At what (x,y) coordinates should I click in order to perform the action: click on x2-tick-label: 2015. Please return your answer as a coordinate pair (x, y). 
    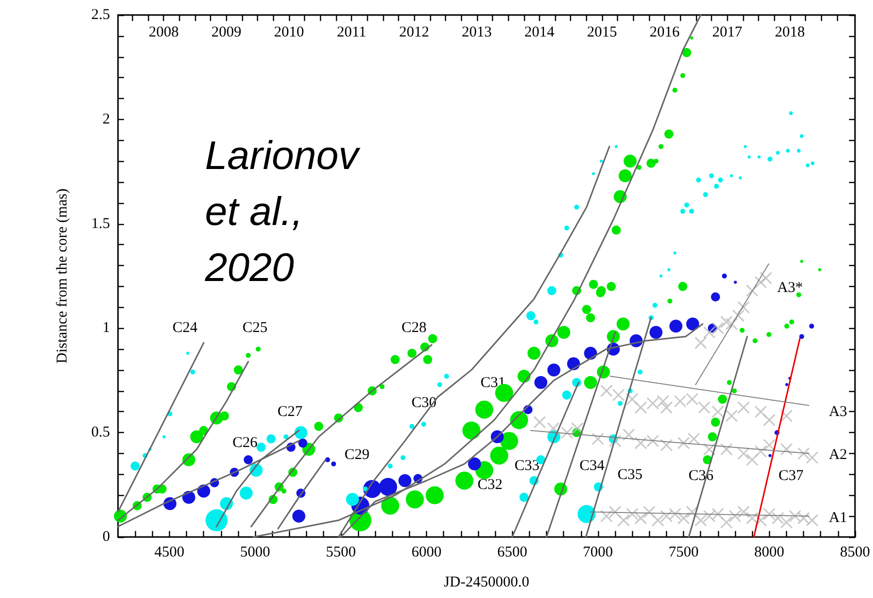
    Looking at the image, I should click on (602, 32).